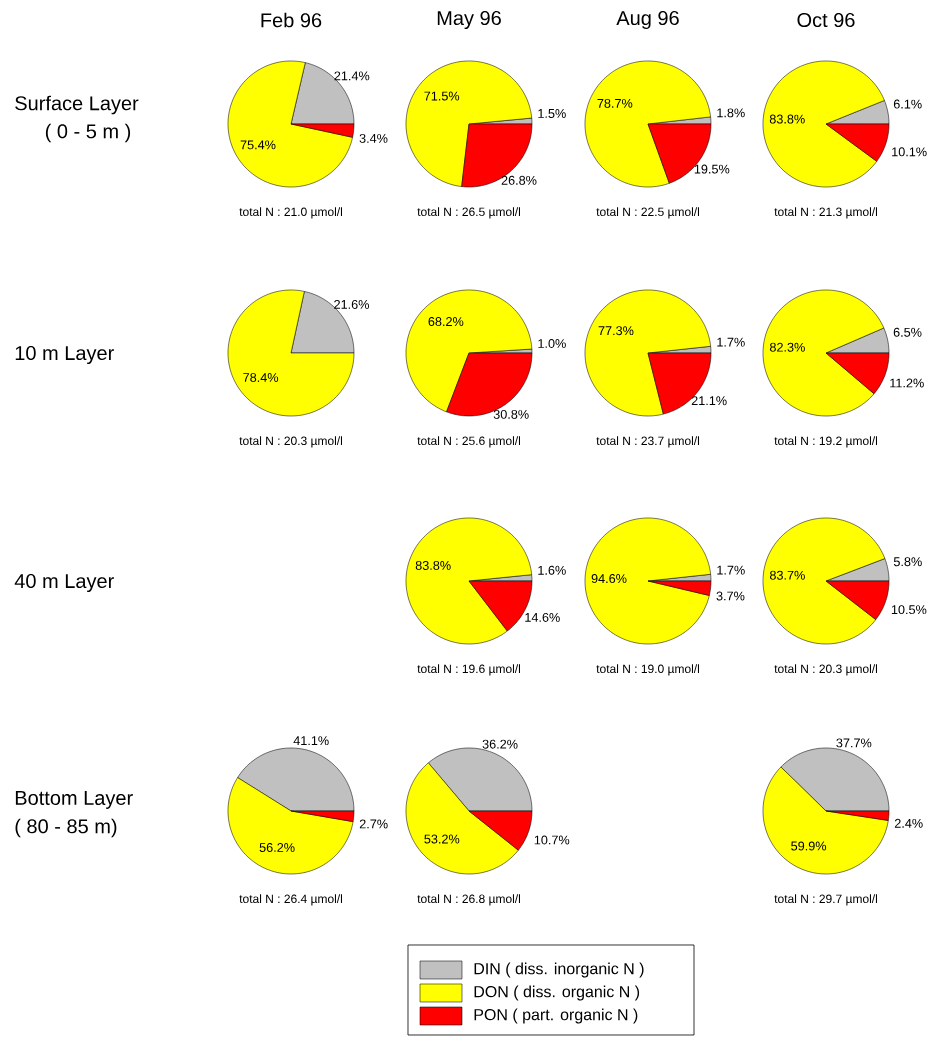 The height and width of the screenshot is (1037, 937). What do you see at coordinates (854, 743) in the screenshot?
I see `data-label: 37.7%` at bounding box center [854, 743].